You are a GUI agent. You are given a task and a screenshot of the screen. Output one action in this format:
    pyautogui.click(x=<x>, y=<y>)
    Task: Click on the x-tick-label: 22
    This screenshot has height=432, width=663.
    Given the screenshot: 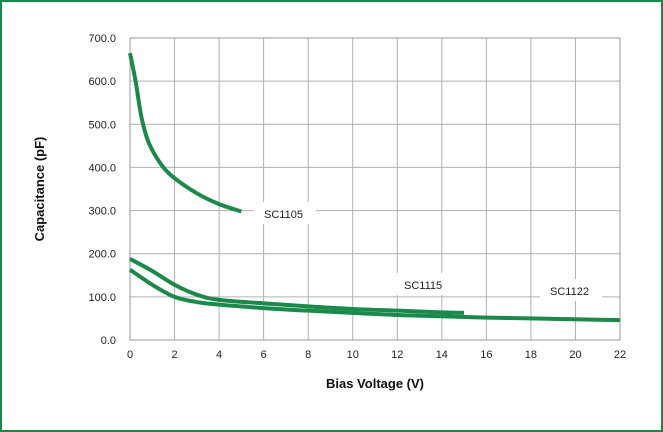 What is the action you would take?
    pyautogui.click(x=620, y=355)
    